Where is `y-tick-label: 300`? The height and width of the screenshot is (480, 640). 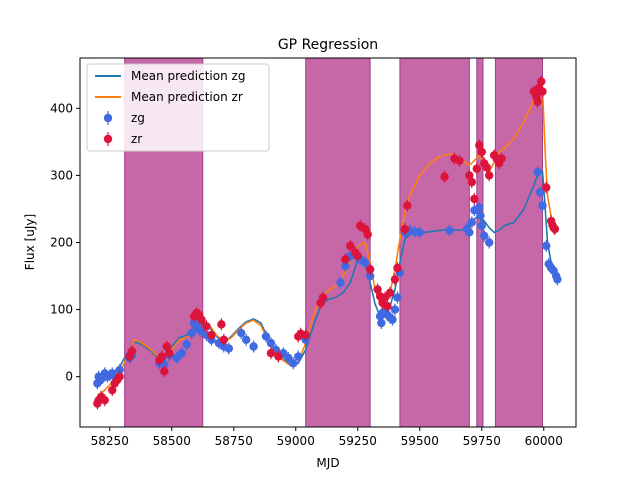 y-tick-label: 300 is located at coordinates (61, 175).